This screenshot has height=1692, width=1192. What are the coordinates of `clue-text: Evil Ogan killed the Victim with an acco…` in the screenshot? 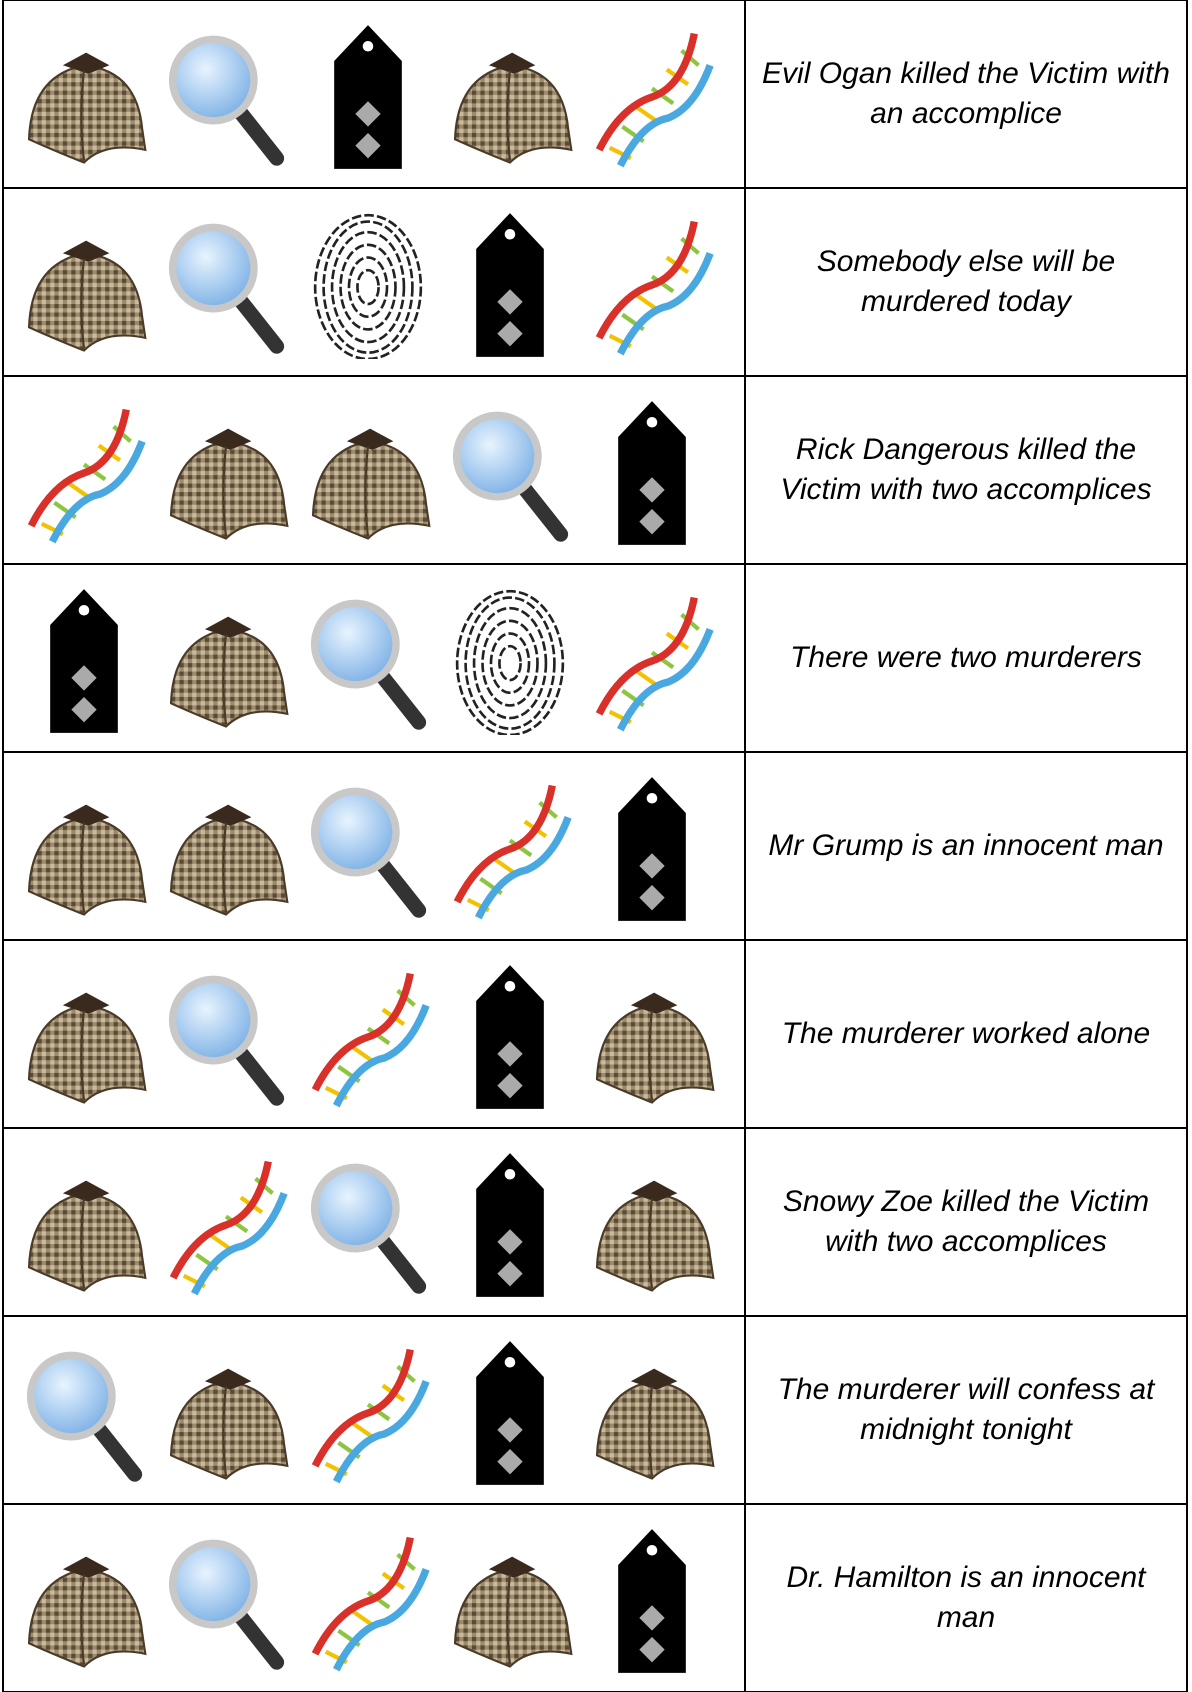 It's located at (966, 93).